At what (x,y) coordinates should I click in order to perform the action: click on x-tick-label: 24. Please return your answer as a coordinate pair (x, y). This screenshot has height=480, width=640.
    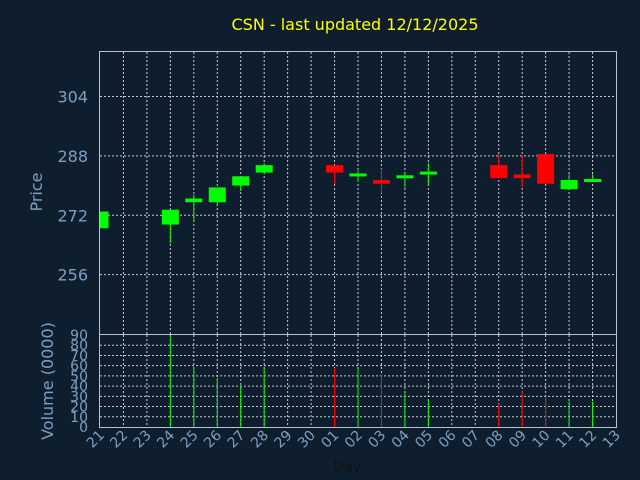
    Looking at the image, I should click on (166, 439).